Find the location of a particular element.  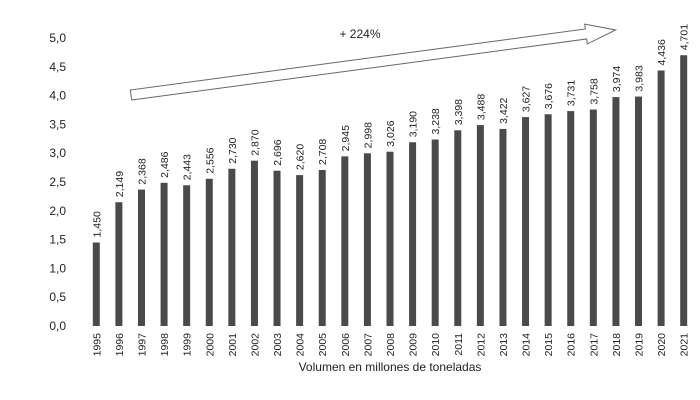

x-tick-label: 1997 is located at coordinates (142, 345).